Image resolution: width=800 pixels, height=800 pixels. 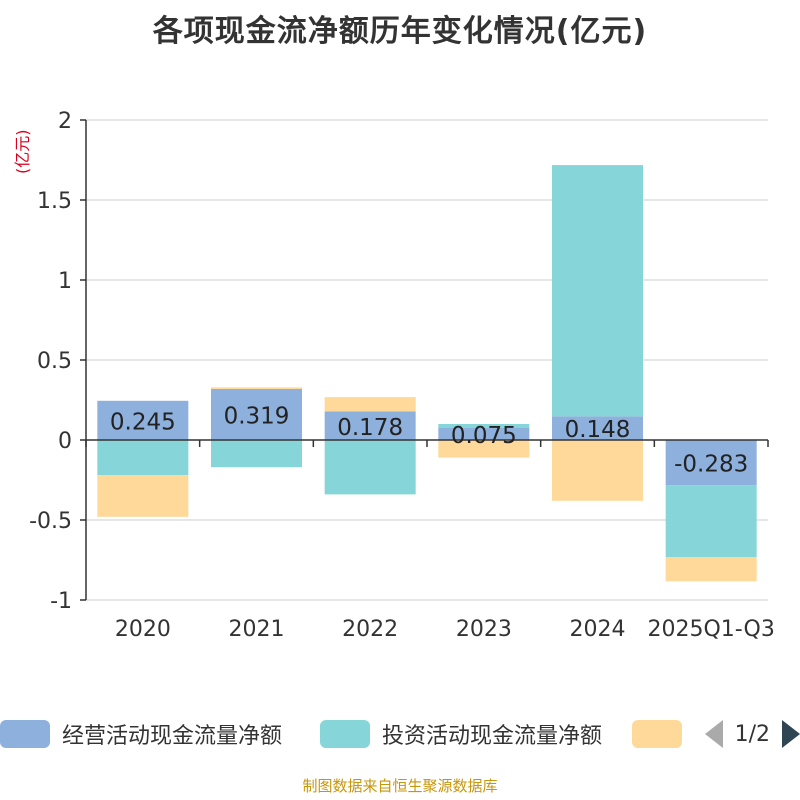 What do you see at coordinates (484, 629) in the screenshot?
I see `x-tick-label: 2023` at bounding box center [484, 629].